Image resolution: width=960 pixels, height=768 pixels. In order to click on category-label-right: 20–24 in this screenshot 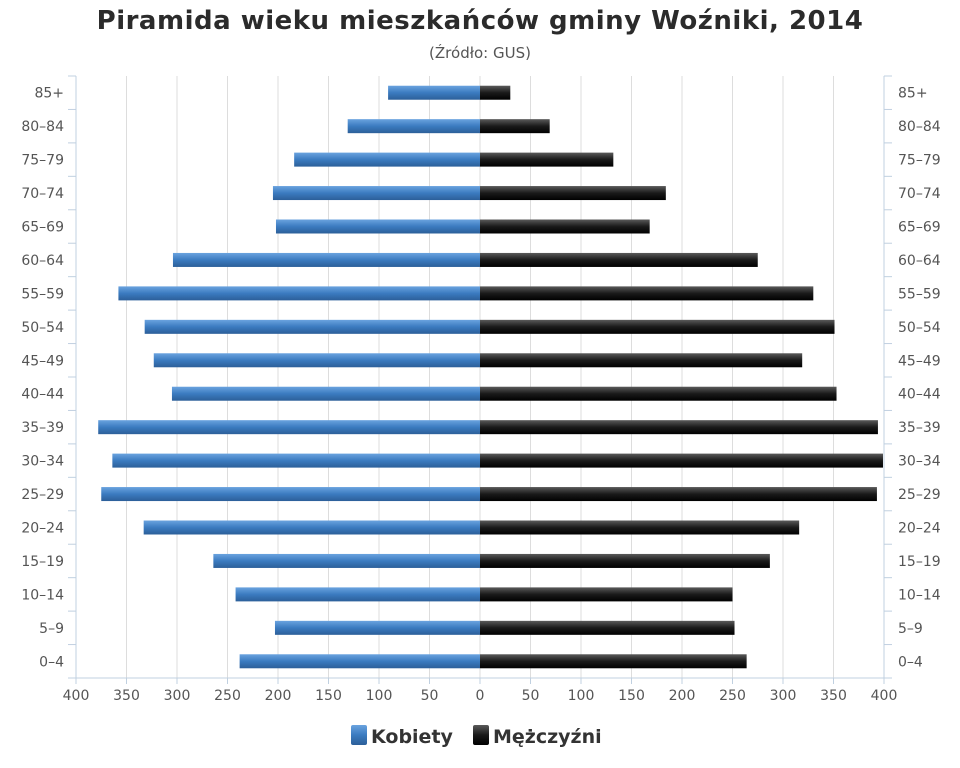, I will do `click(919, 529)`.